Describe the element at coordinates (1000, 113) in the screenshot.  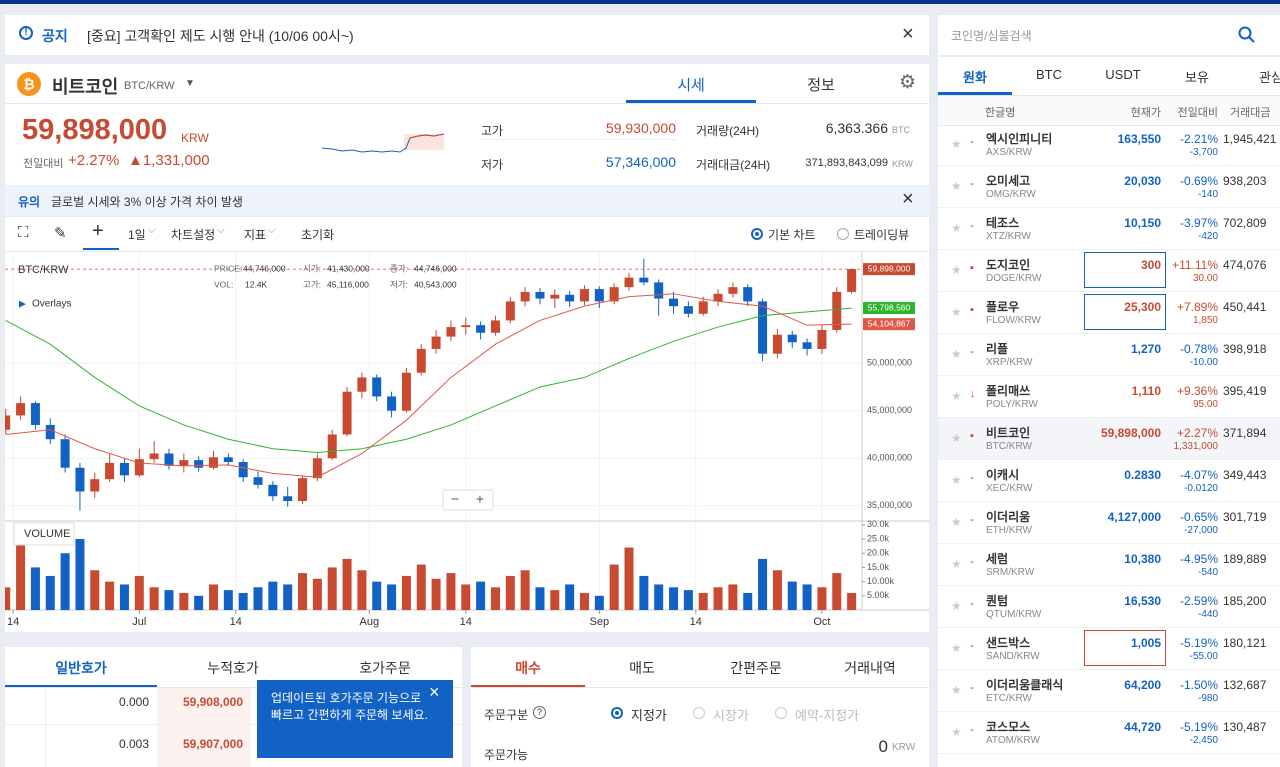
I see `column-header: 한글명` at that location.